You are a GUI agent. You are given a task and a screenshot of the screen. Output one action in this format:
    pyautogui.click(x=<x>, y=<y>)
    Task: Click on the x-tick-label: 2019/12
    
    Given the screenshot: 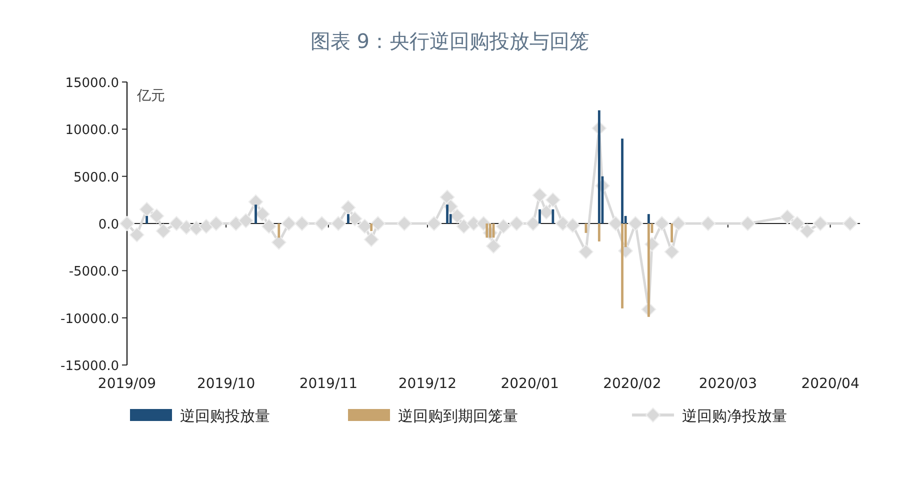 What is the action you would take?
    pyautogui.click(x=427, y=384)
    